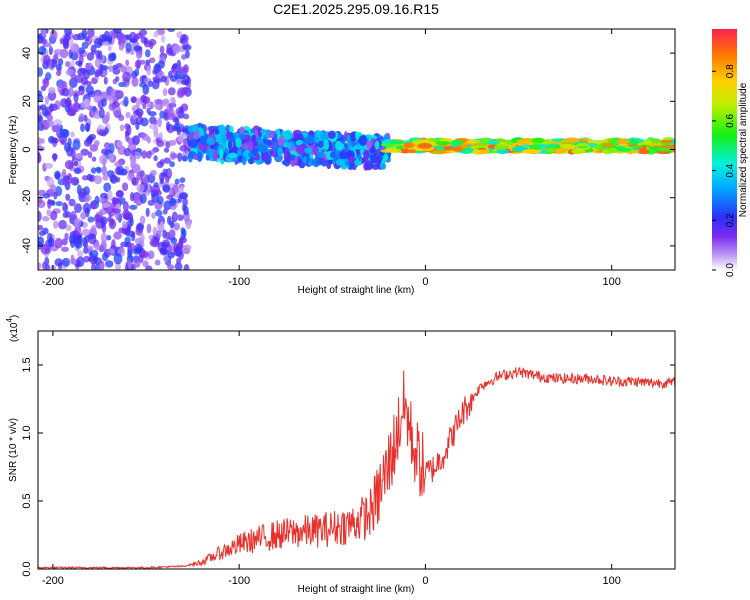 This screenshot has width=750, height=600. What do you see at coordinates (27, 149) in the screenshot?
I see `y-tick-label: 0` at bounding box center [27, 149].